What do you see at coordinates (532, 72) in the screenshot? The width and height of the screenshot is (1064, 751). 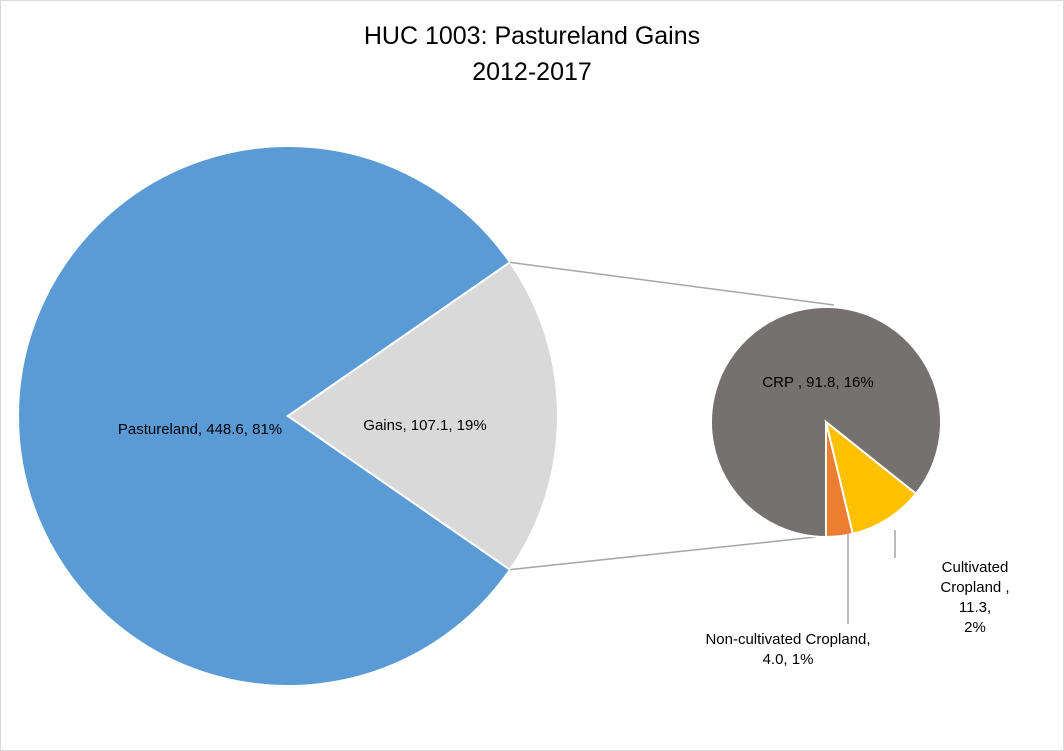 I see `chart-subtitle: 2012-2017` at bounding box center [532, 72].